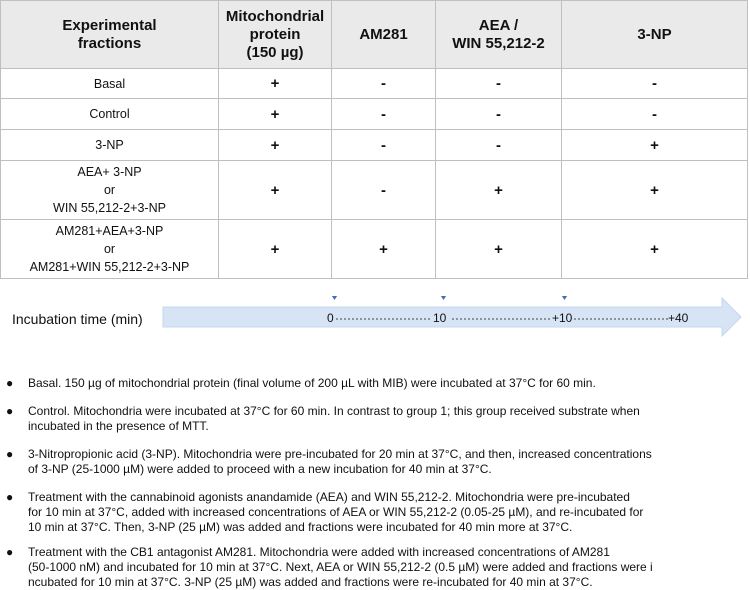 The height and width of the screenshot is (590, 750). I want to click on table-row: Control + - - -, so click(374, 114).